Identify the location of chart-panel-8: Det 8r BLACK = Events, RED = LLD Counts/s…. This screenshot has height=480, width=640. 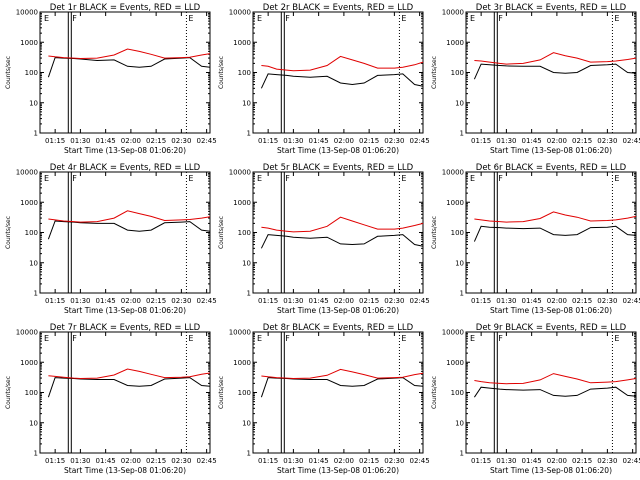
(324, 399).